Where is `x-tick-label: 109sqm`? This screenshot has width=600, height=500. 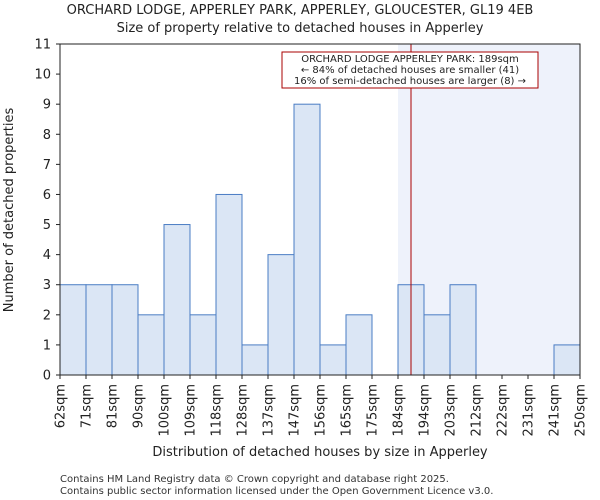 x-tick-label: 109sqm is located at coordinates (191, 410).